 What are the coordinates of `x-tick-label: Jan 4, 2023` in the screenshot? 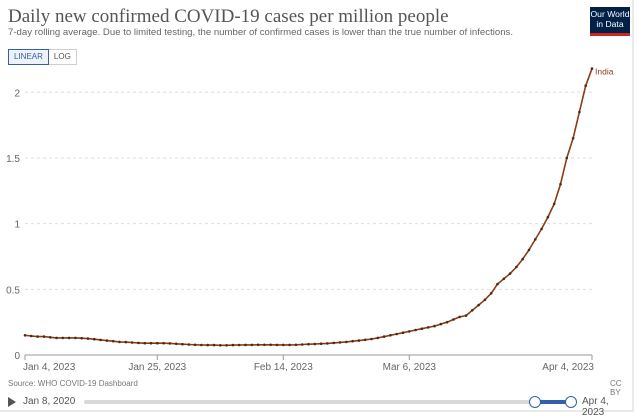 It's located at (49, 367).